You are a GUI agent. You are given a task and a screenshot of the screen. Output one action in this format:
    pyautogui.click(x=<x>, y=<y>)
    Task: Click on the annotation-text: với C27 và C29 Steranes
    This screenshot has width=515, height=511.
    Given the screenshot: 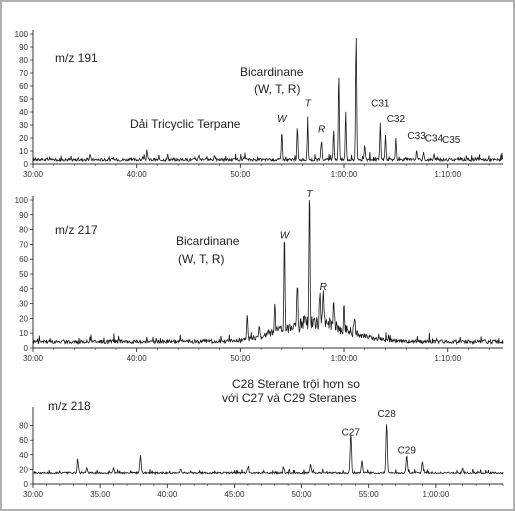 What is the action you would take?
    pyautogui.click(x=289, y=398)
    